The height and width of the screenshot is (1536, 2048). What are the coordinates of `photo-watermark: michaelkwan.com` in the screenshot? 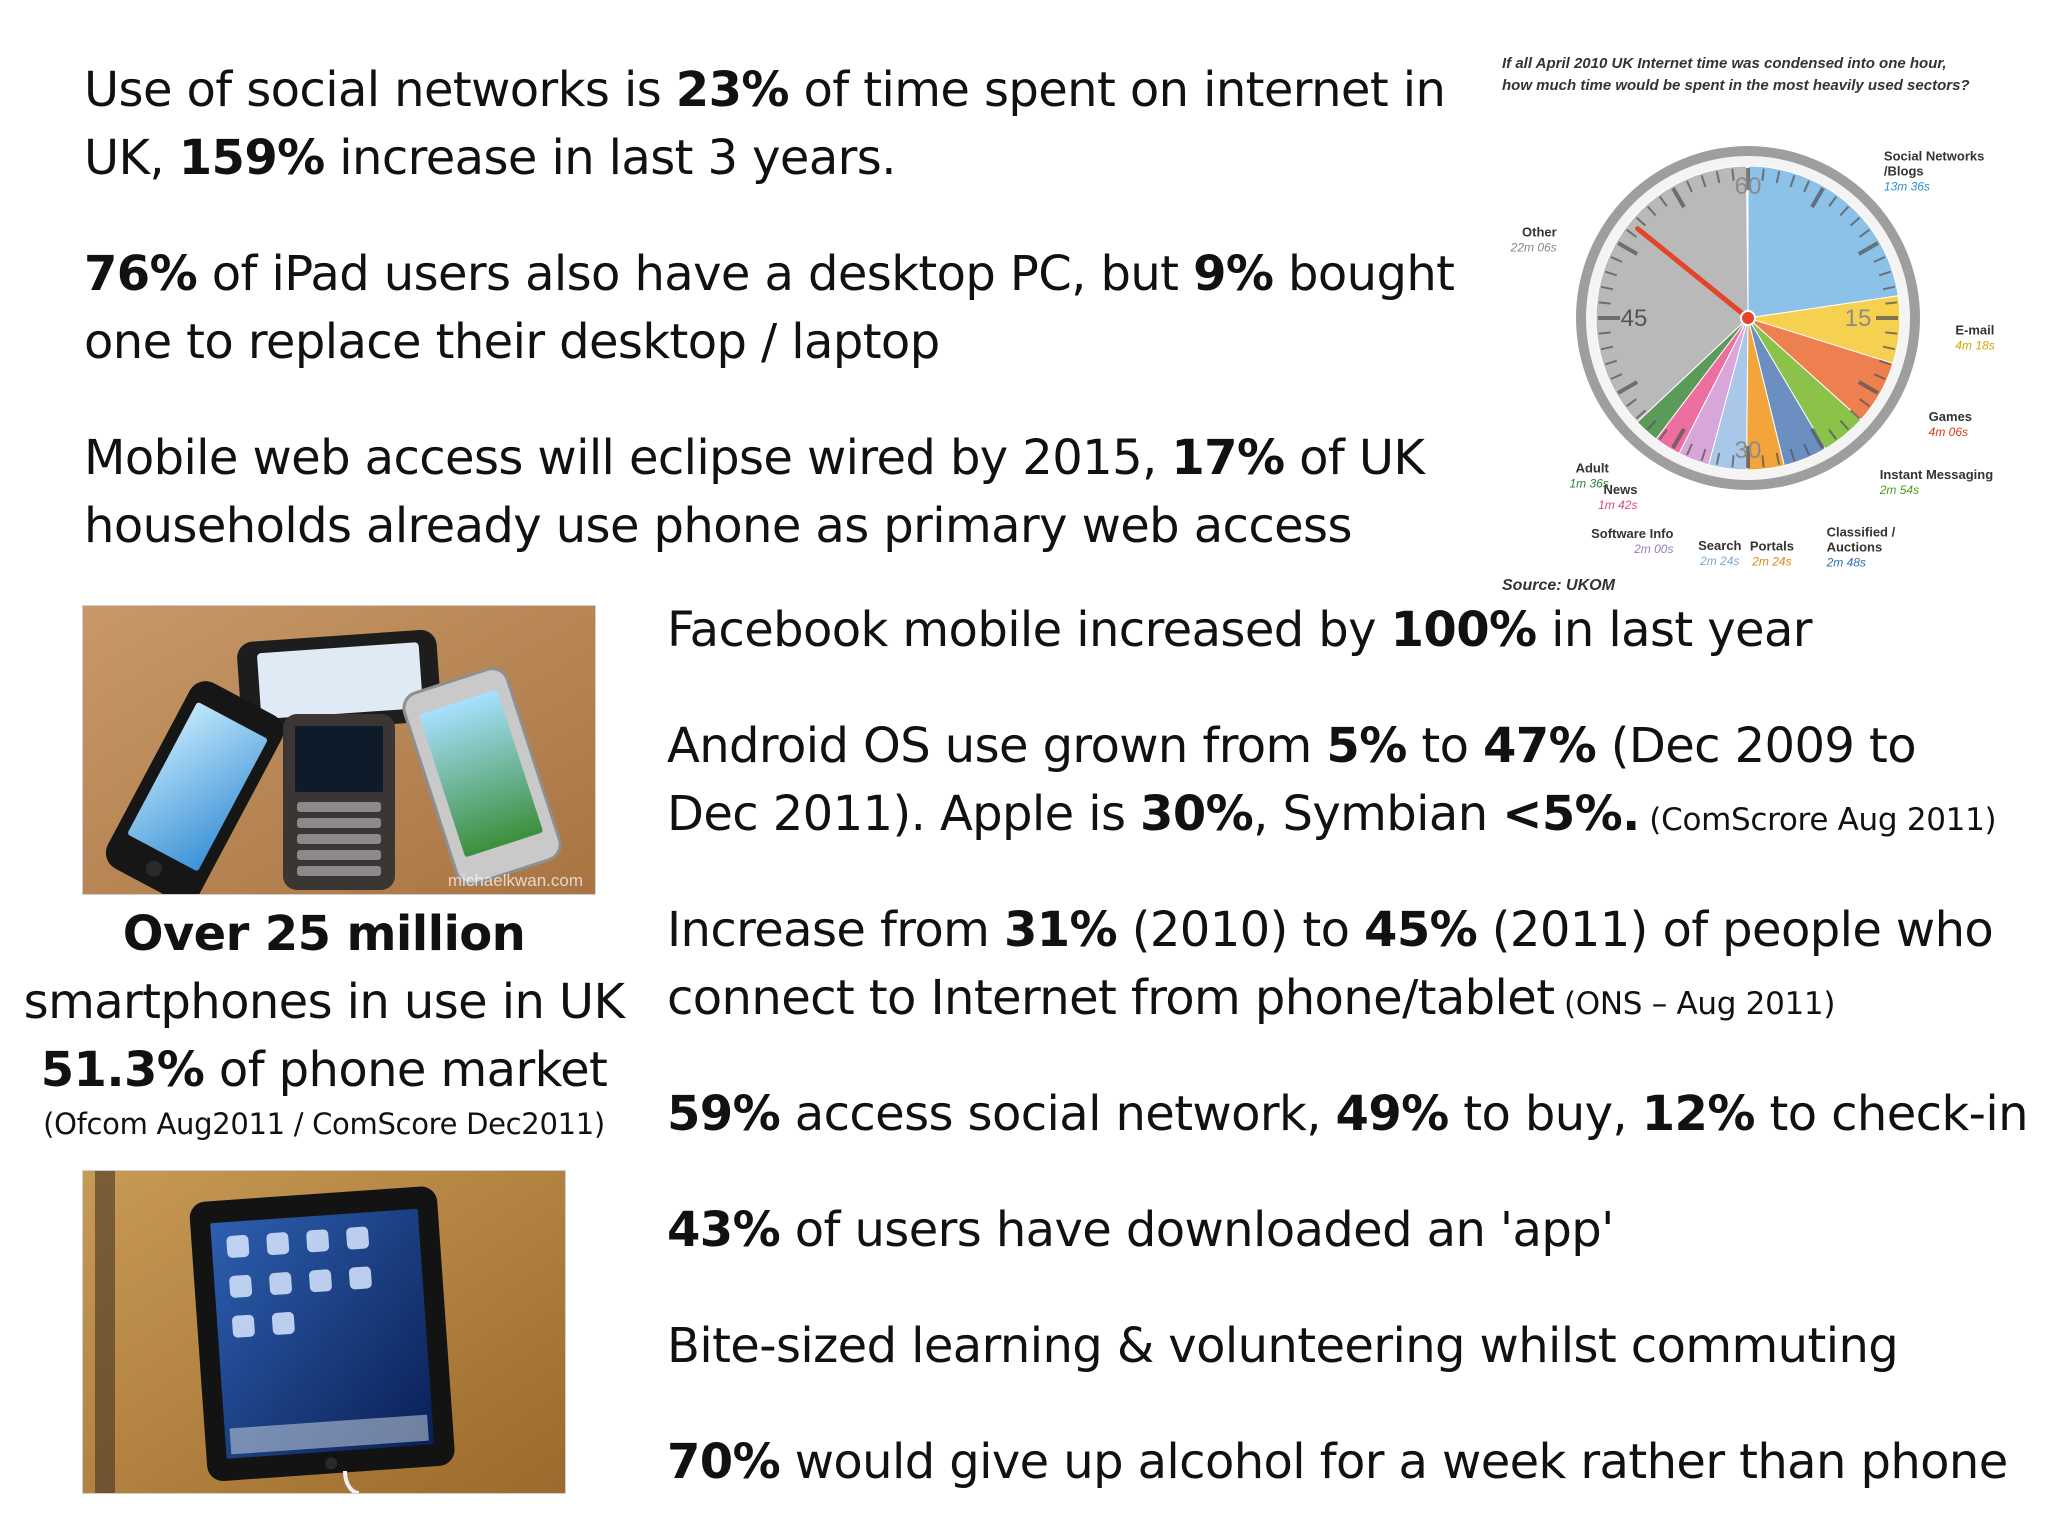 It's located at (515, 880).